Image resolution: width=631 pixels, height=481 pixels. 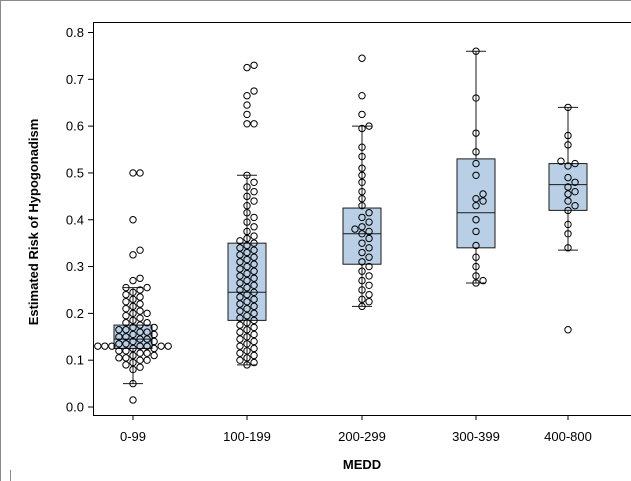 I want to click on y-axis-title: Estimated Risk of Hypogonadism, so click(x=33, y=222).